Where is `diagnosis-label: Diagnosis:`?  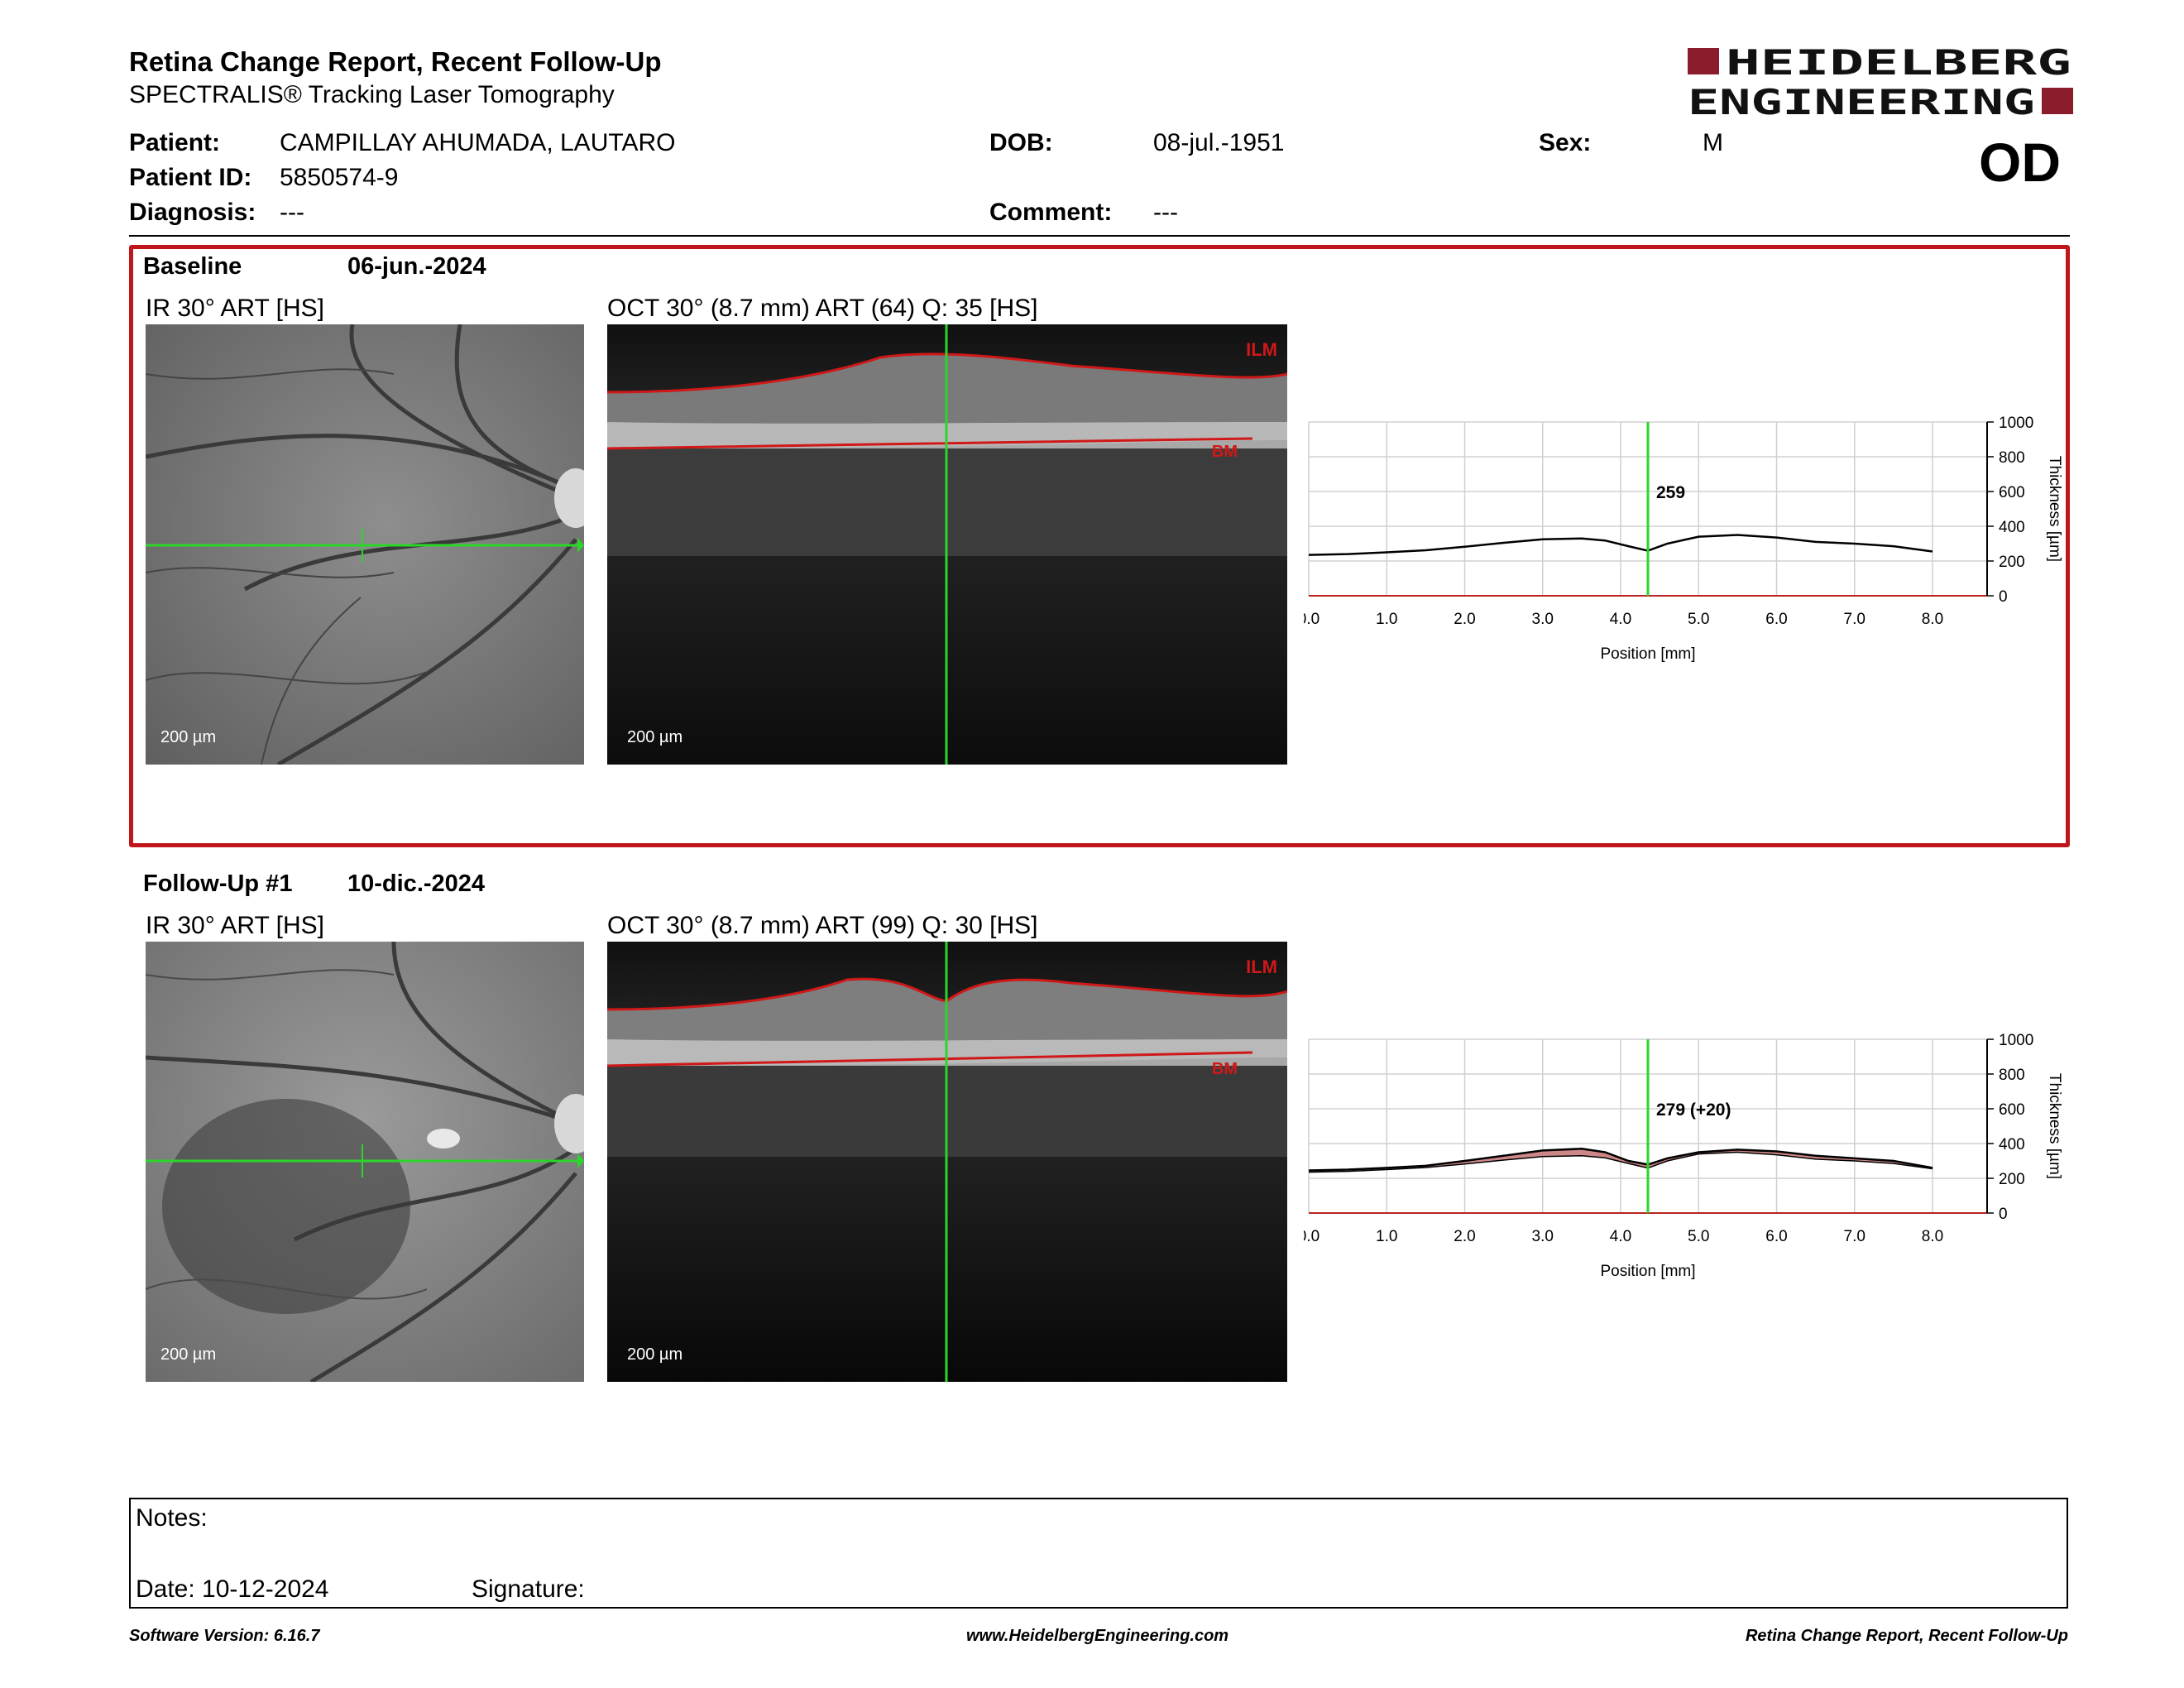 diagnosis-label: Diagnosis: is located at coordinates (192, 212).